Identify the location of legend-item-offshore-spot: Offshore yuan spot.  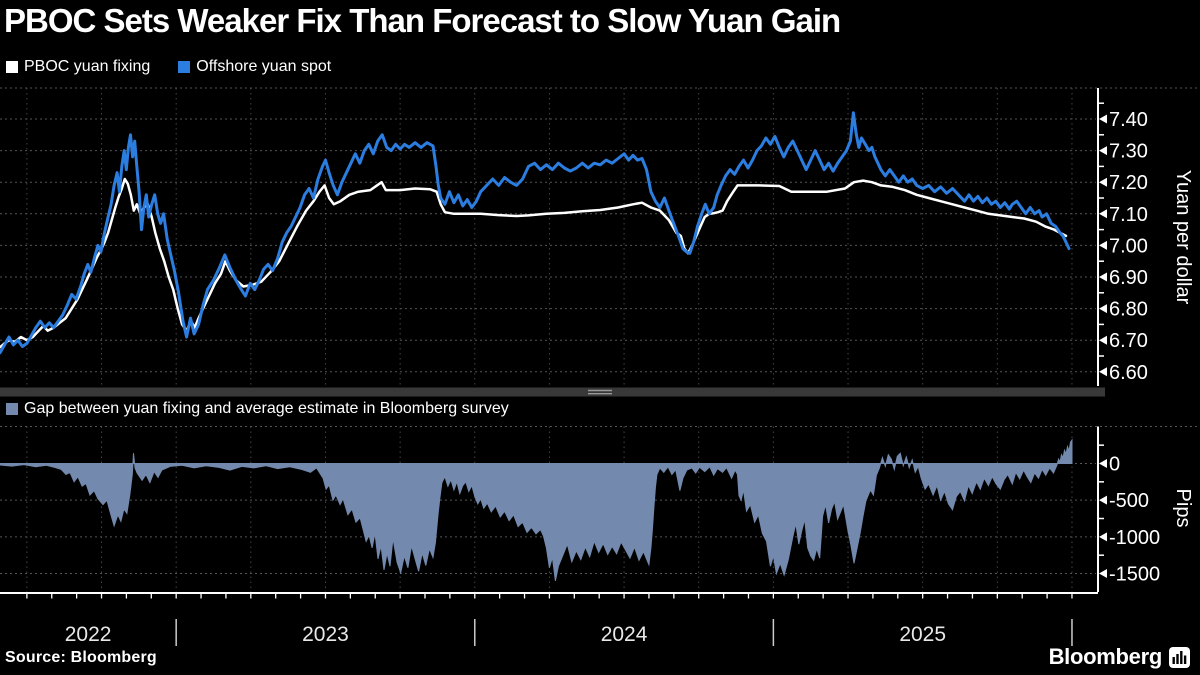
(254, 67).